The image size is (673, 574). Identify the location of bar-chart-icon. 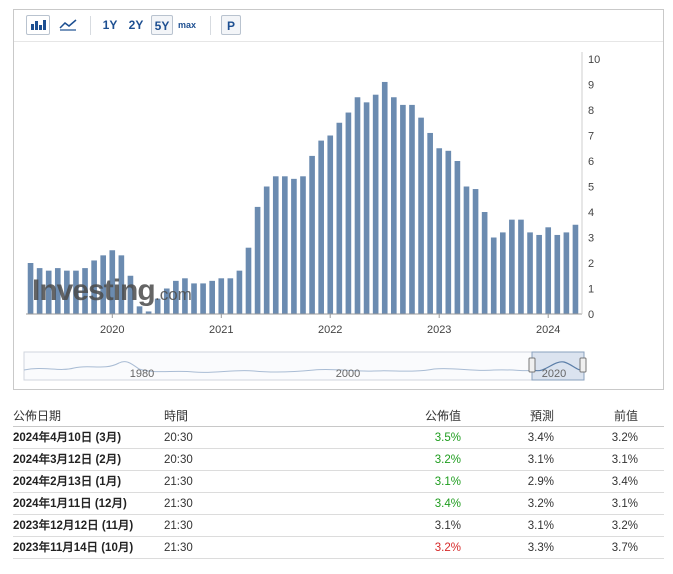
(38, 25).